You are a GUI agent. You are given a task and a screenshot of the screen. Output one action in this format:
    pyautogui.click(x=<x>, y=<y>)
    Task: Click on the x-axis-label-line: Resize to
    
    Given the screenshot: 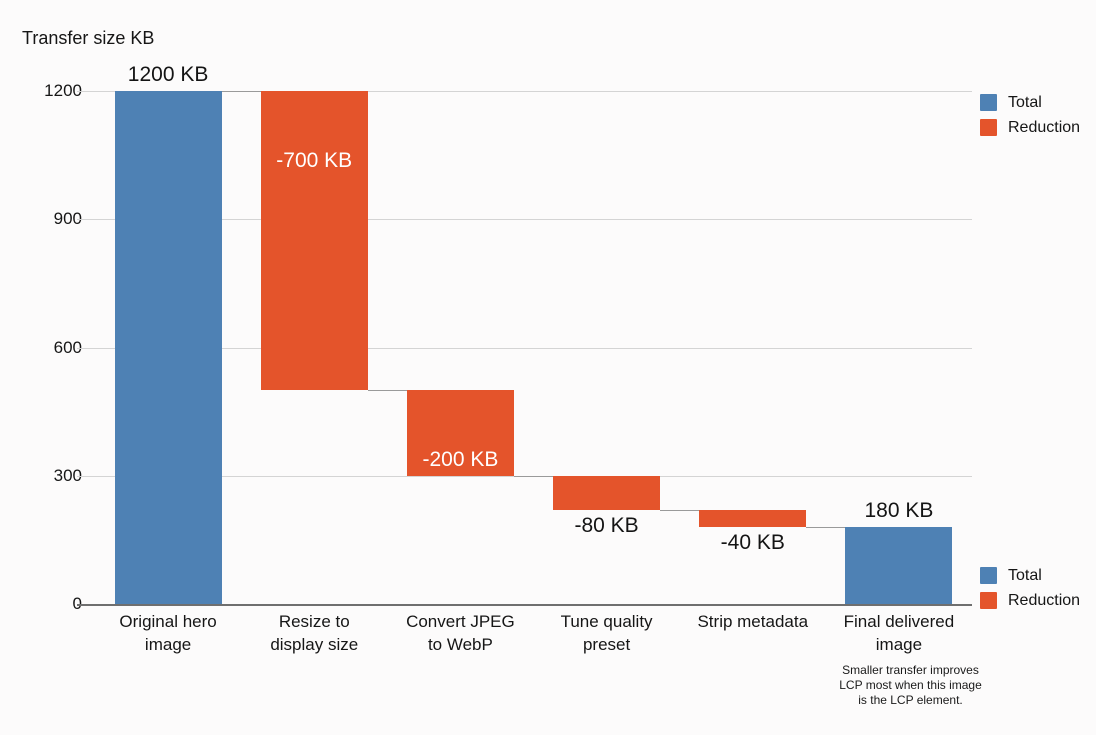 What is the action you would take?
    pyautogui.click(x=314, y=621)
    